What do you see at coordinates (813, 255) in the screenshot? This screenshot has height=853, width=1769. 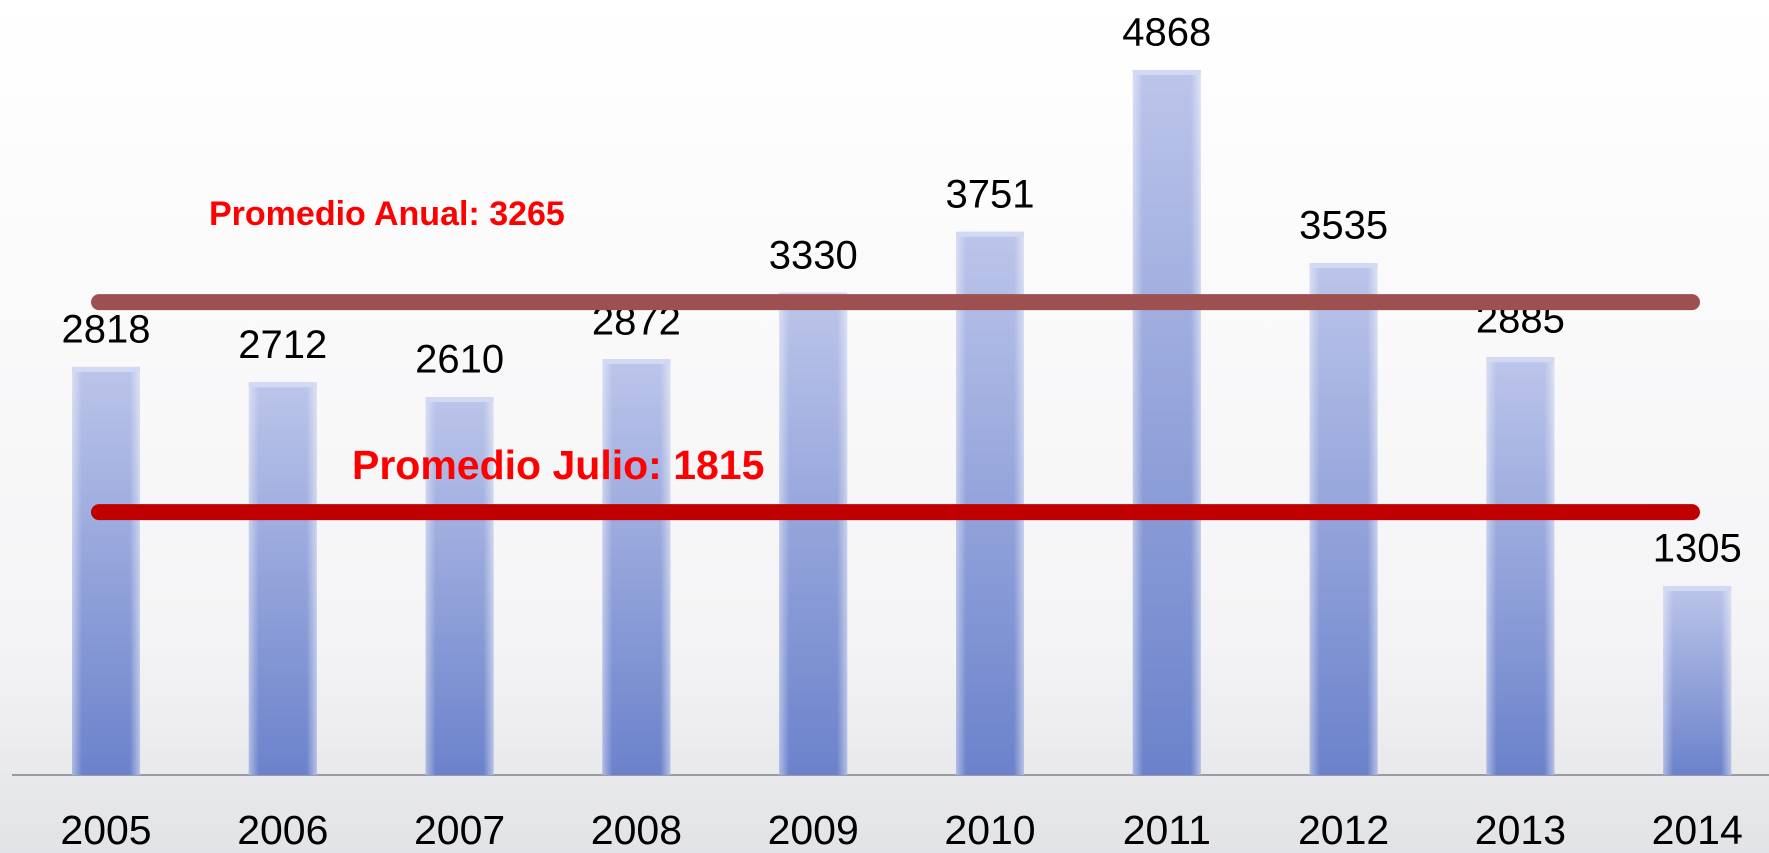 I see `value-label: 3330` at bounding box center [813, 255].